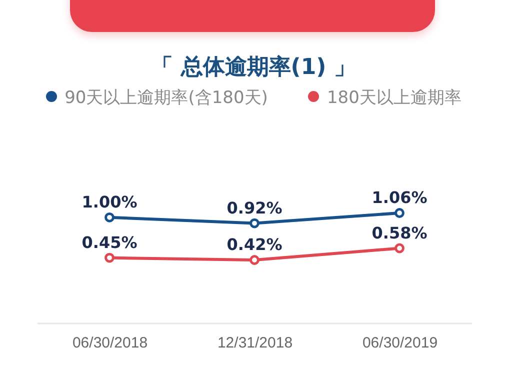 The image size is (507, 380). Describe the element at coordinates (253, 68) in the screenshot. I see `chart-title: 「 总体逾期率(1) 」` at that location.